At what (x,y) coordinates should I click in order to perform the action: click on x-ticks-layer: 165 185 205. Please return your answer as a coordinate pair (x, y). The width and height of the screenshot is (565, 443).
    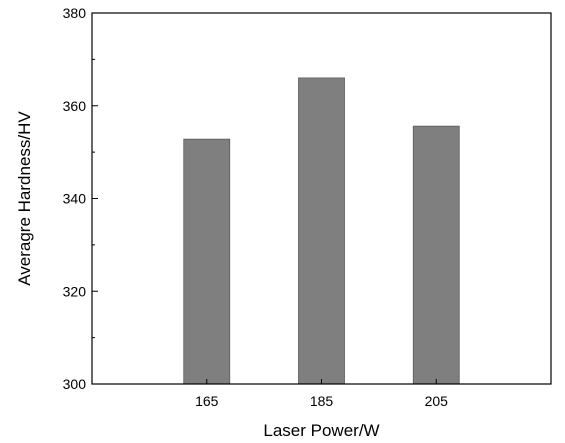
    Looking at the image, I should click on (321, 394).